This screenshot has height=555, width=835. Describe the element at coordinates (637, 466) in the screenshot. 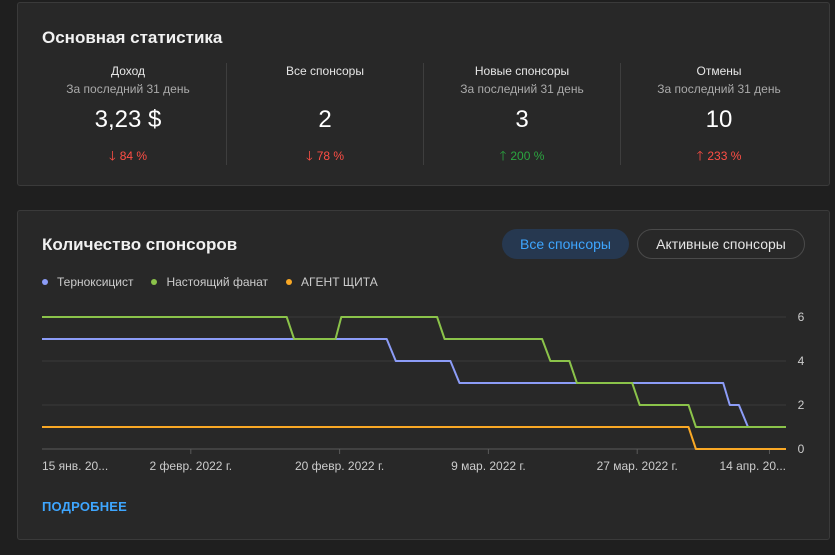

I see `x-tick-label: 27 мар. 2022 г.` at that location.